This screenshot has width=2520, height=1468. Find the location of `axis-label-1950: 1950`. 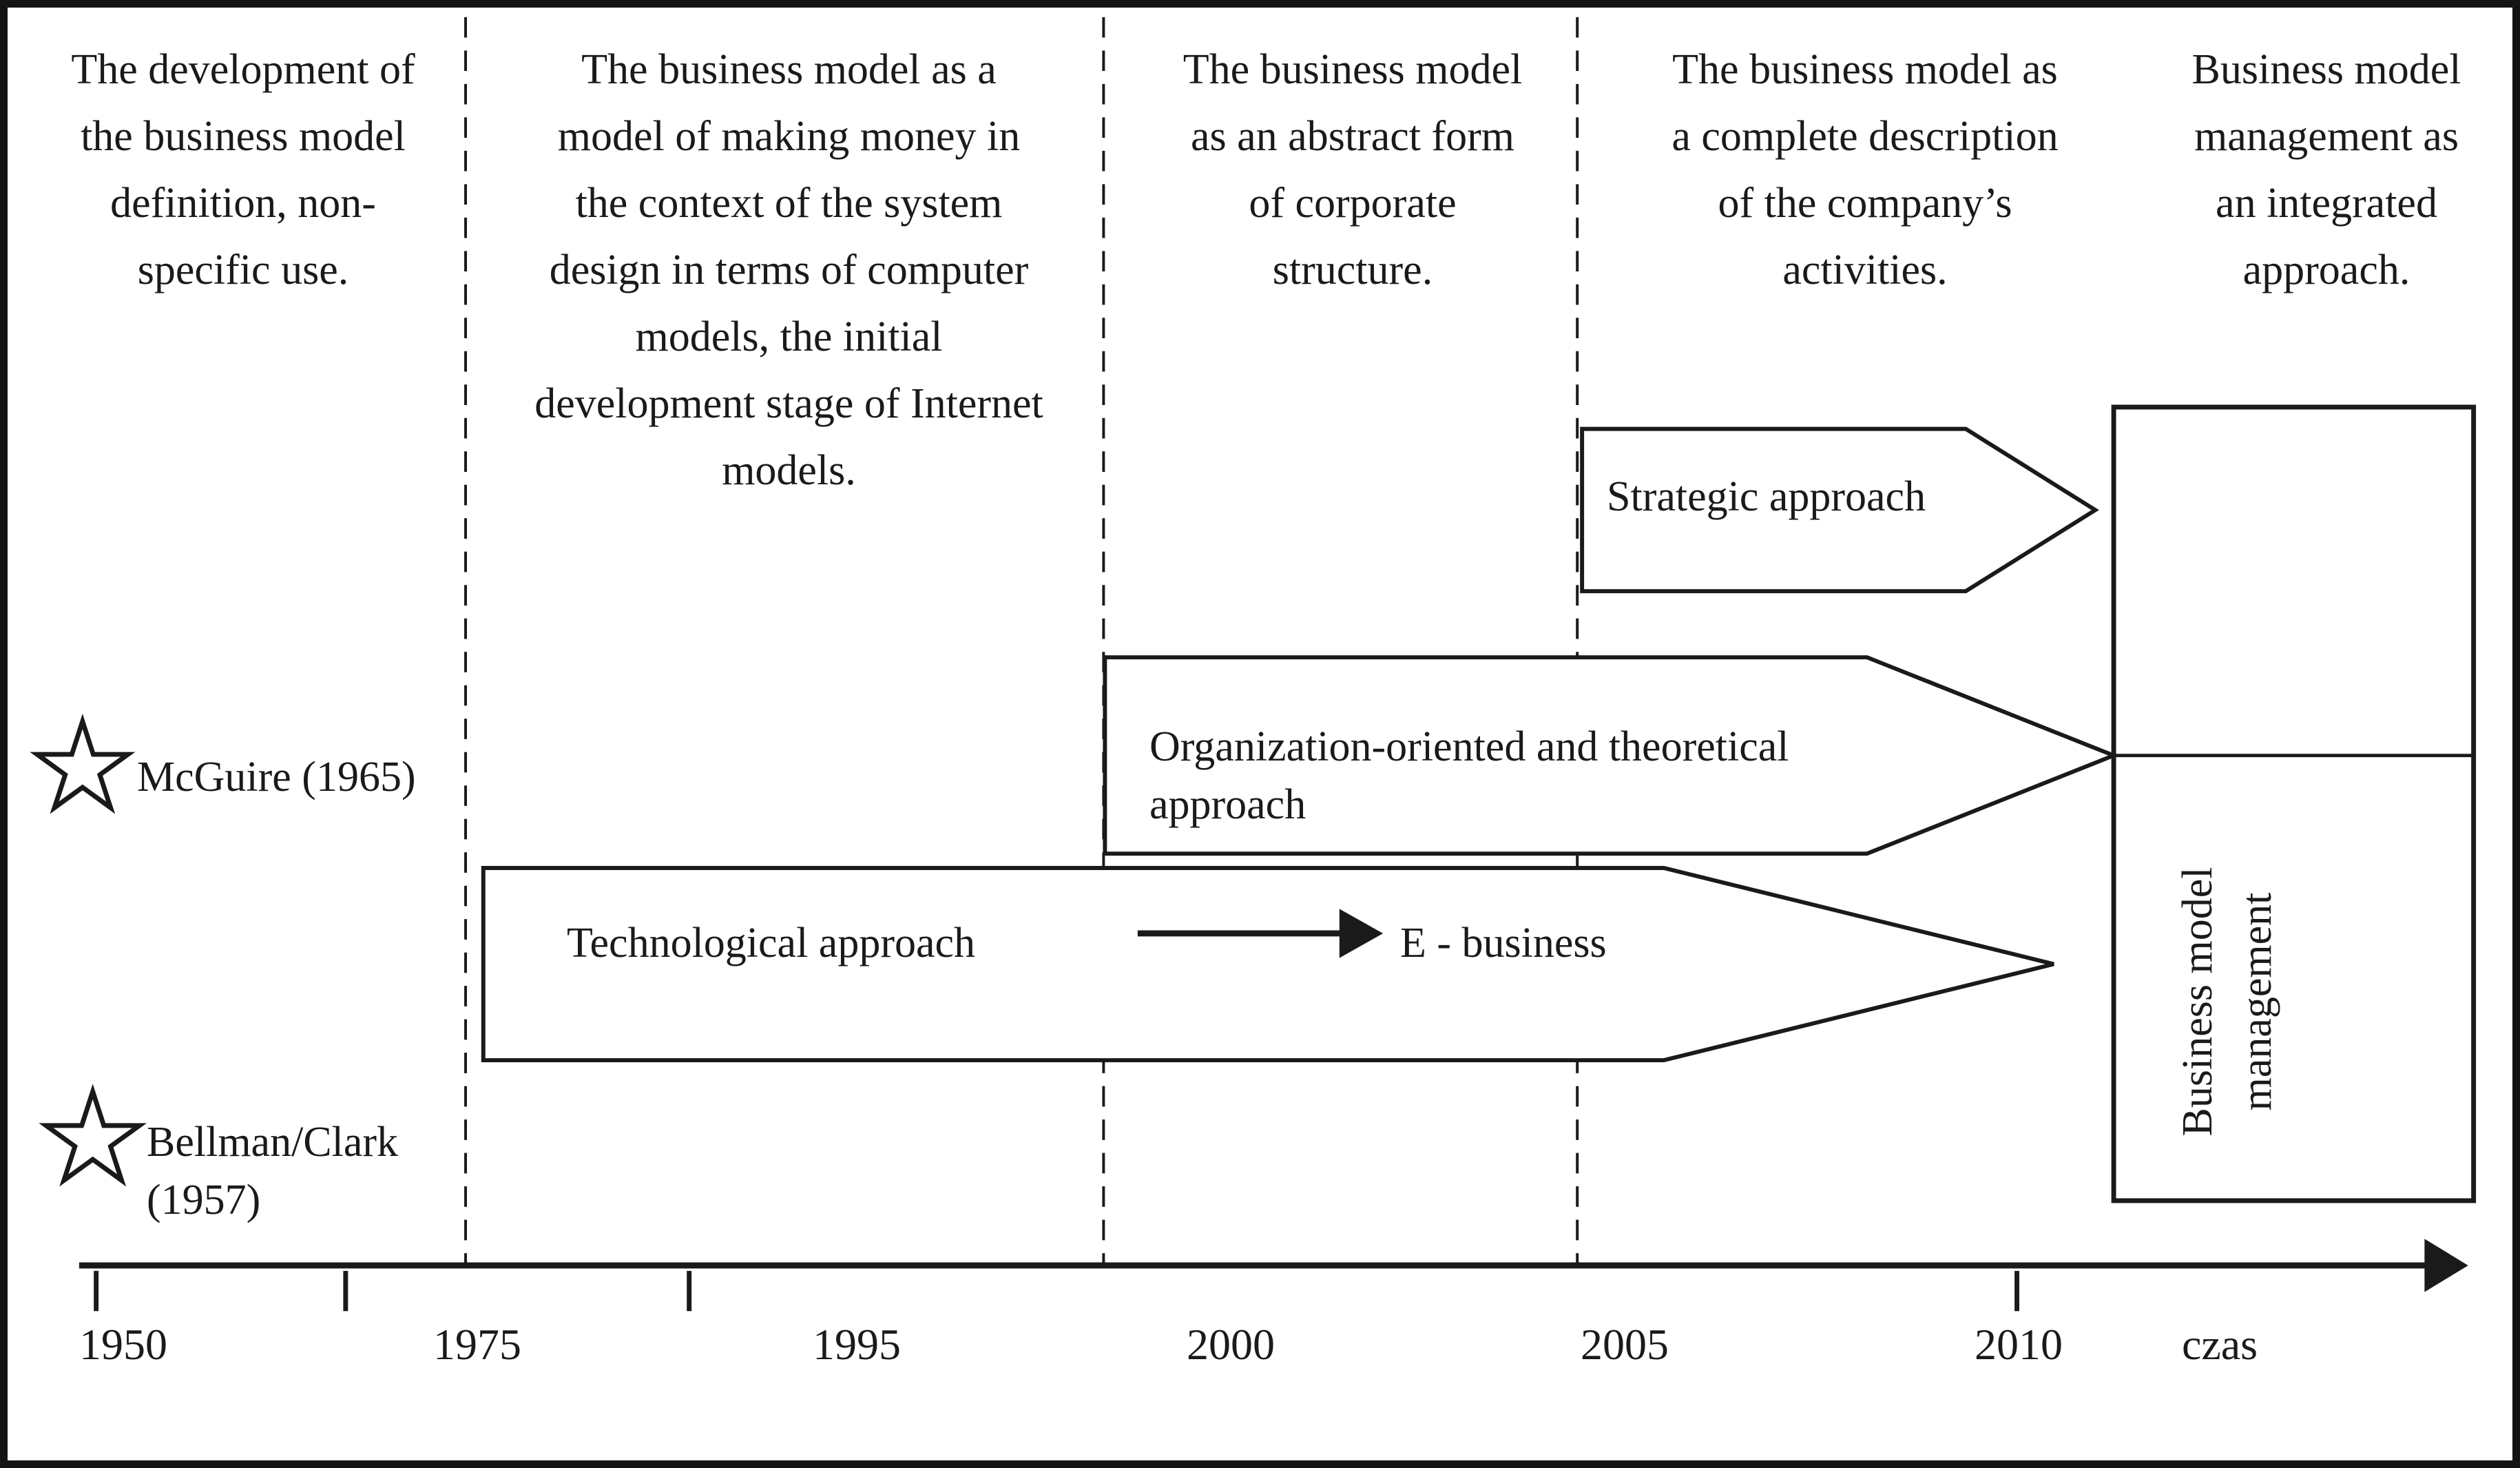

axis-label-1950: 1950 is located at coordinates (123, 1344).